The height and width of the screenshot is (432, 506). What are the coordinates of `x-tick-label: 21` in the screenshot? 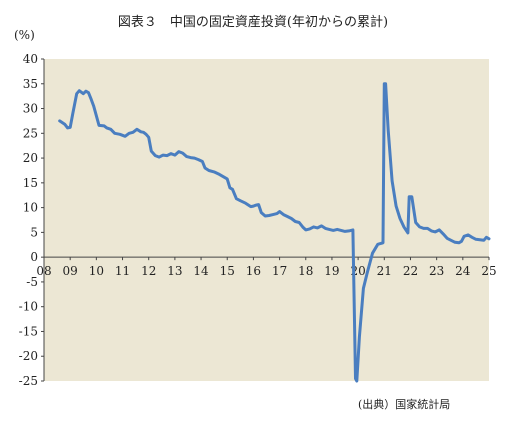 It's located at (384, 271).